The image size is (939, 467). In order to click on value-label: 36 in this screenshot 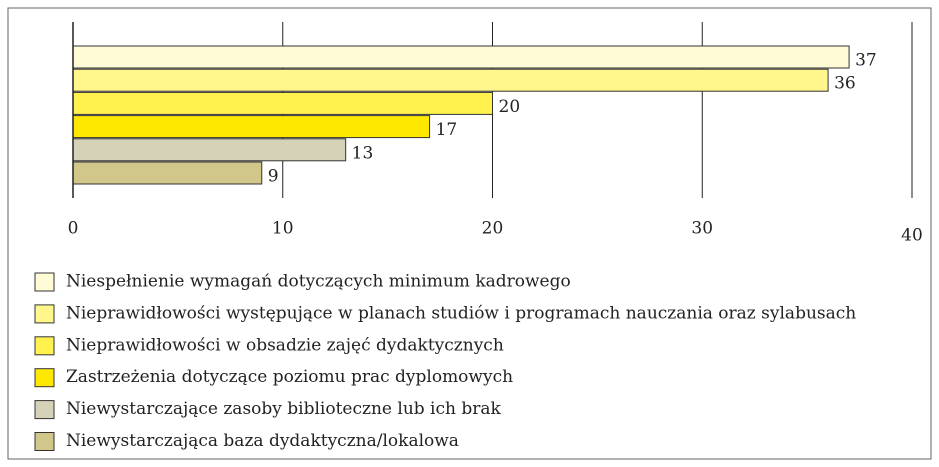, I will do `click(845, 84)`.